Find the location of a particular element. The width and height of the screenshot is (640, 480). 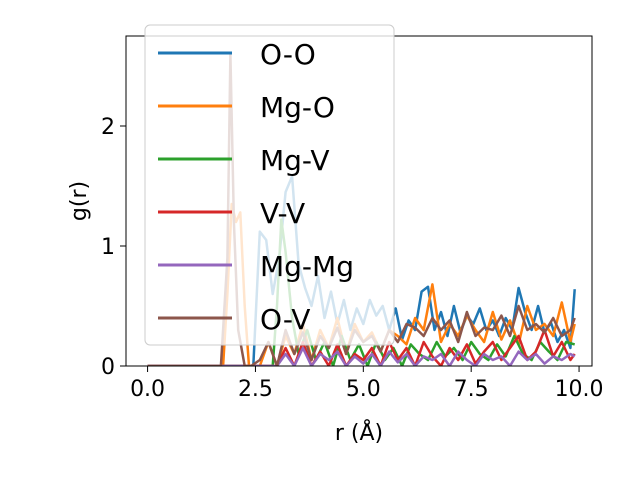

legend-label-v-v: V-V is located at coordinates (282, 213).